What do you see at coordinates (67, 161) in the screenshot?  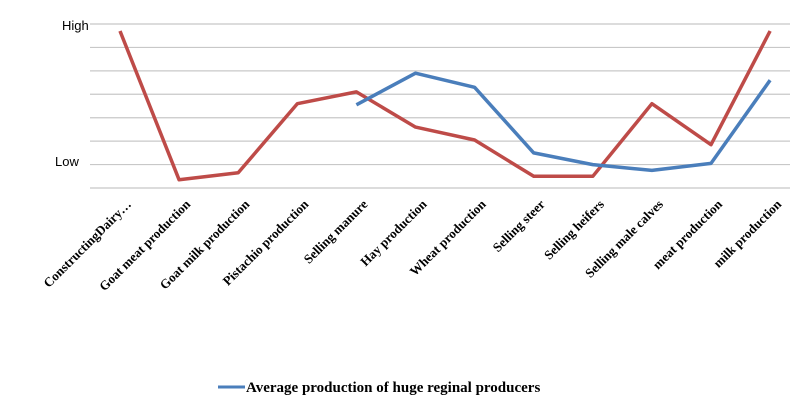 I see `y-tick-label-low: Low` at bounding box center [67, 161].